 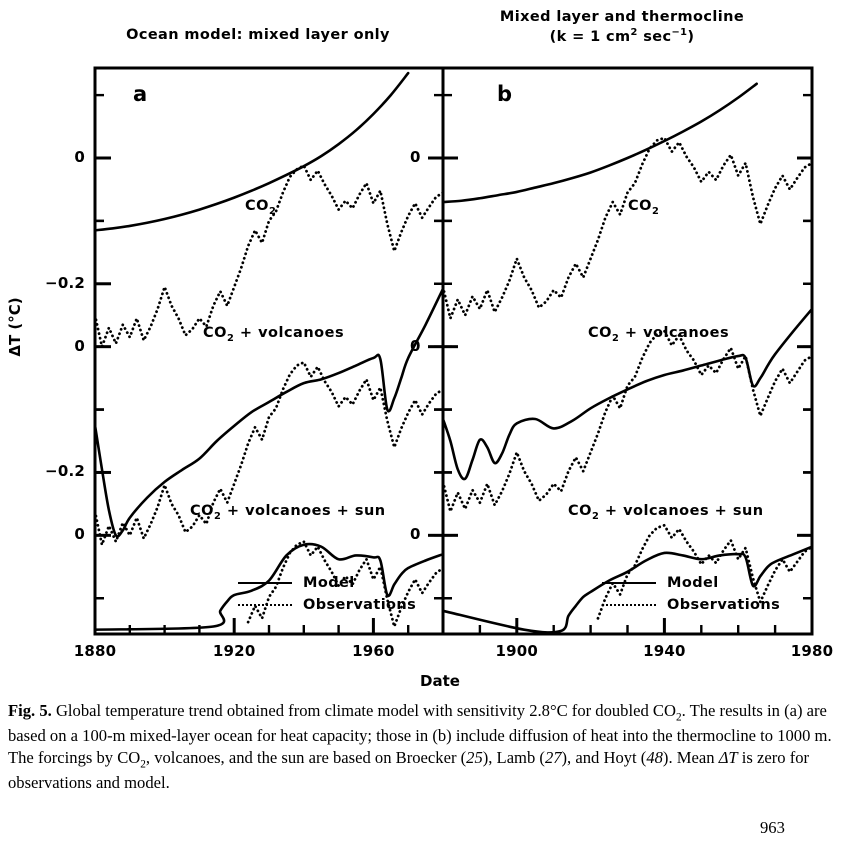 I want to click on curve-panel-a-band-2-observations, so click(x=345, y=584).